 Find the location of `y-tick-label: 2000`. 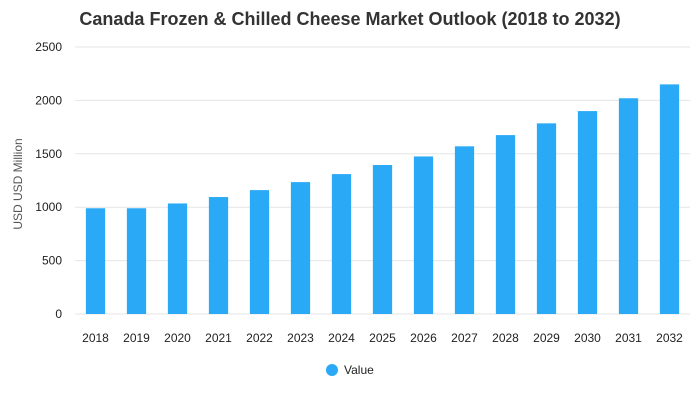

y-tick-label: 2000 is located at coordinates (48, 100).